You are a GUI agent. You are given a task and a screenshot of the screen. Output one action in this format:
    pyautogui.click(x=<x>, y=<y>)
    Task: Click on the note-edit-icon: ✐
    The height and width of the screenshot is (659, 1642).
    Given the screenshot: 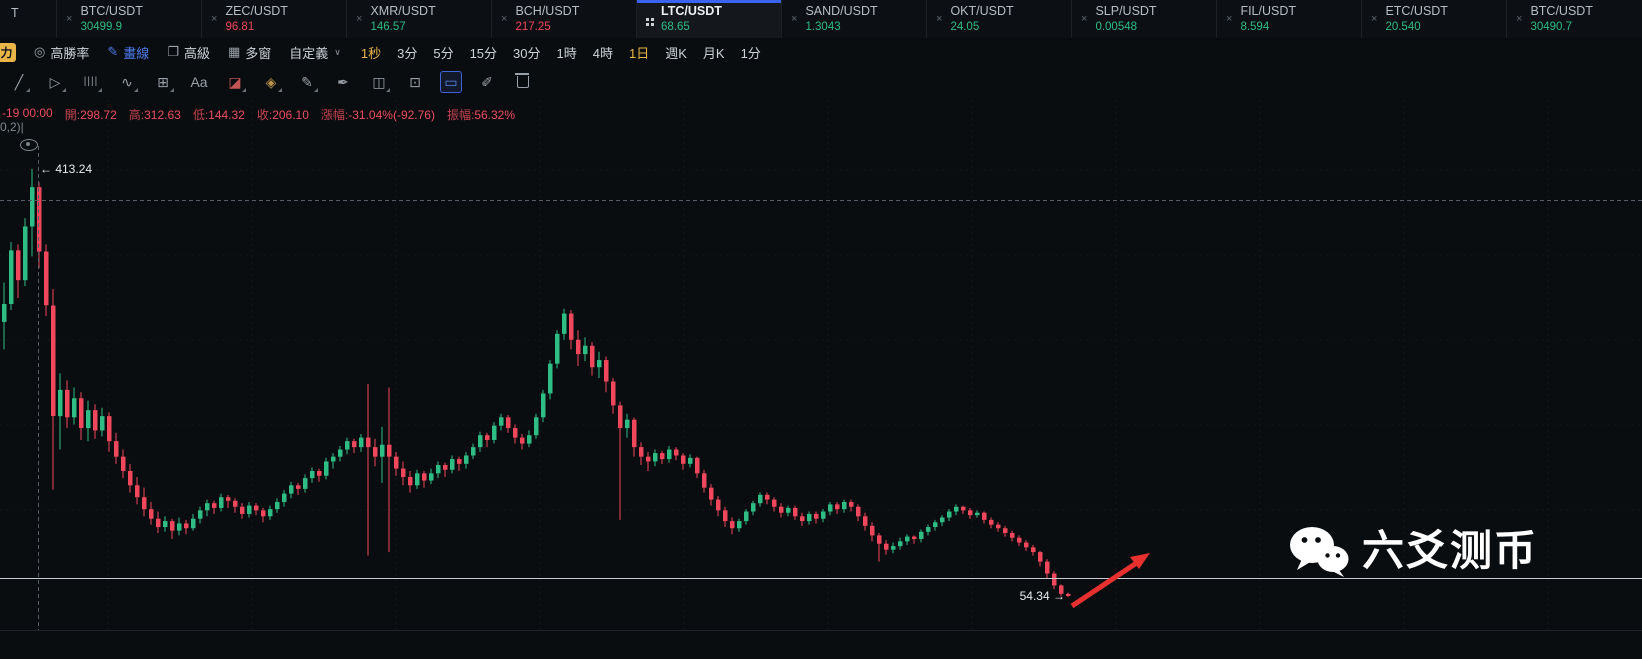 What is the action you would take?
    pyautogui.click(x=487, y=82)
    